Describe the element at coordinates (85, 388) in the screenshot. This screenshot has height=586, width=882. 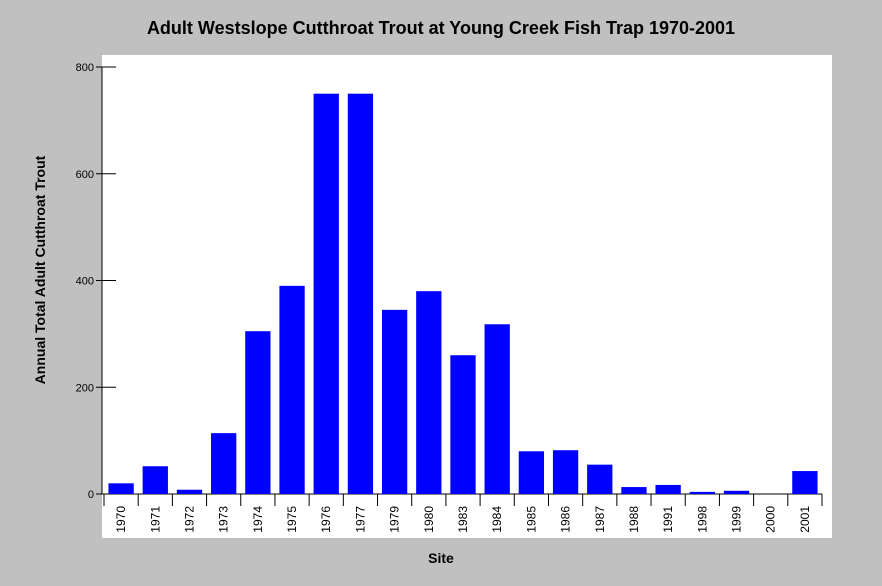
I see `y-tick-label: 200` at that location.